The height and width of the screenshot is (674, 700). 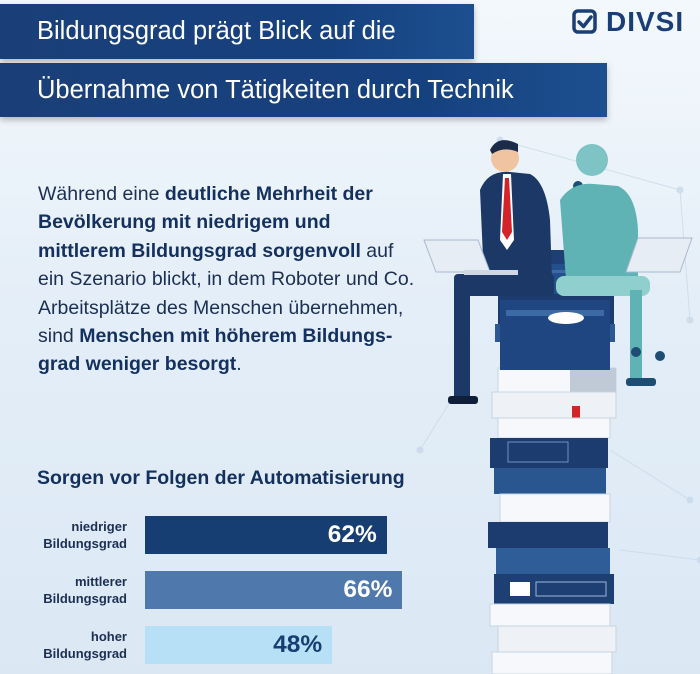 I want to click on title-line-1: Bildungsgrad prägt Blick auf die, so click(x=216, y=31).